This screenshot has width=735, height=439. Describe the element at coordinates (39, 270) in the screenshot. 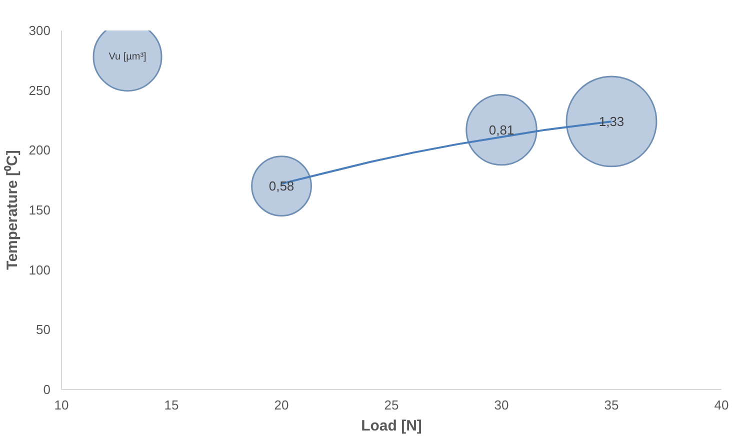

I see `y-tick-label: 100` at that location.